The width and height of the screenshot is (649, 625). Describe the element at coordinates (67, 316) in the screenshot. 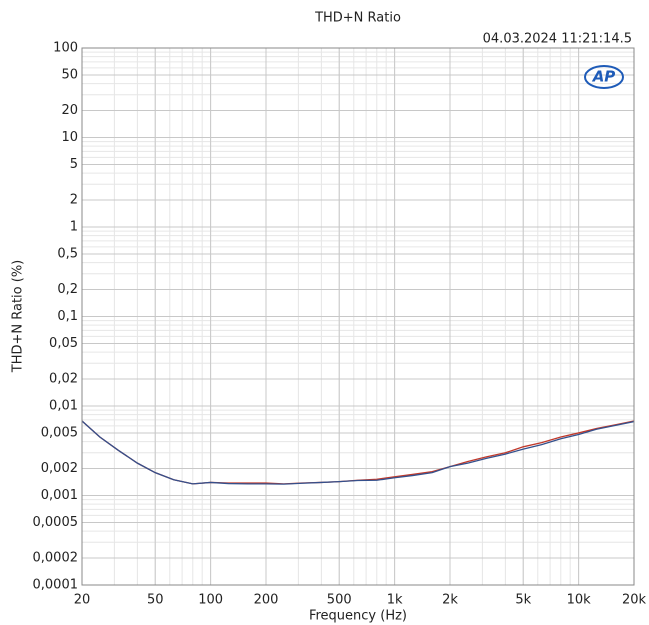

I see `y-tick-label: 0,1` at that location.